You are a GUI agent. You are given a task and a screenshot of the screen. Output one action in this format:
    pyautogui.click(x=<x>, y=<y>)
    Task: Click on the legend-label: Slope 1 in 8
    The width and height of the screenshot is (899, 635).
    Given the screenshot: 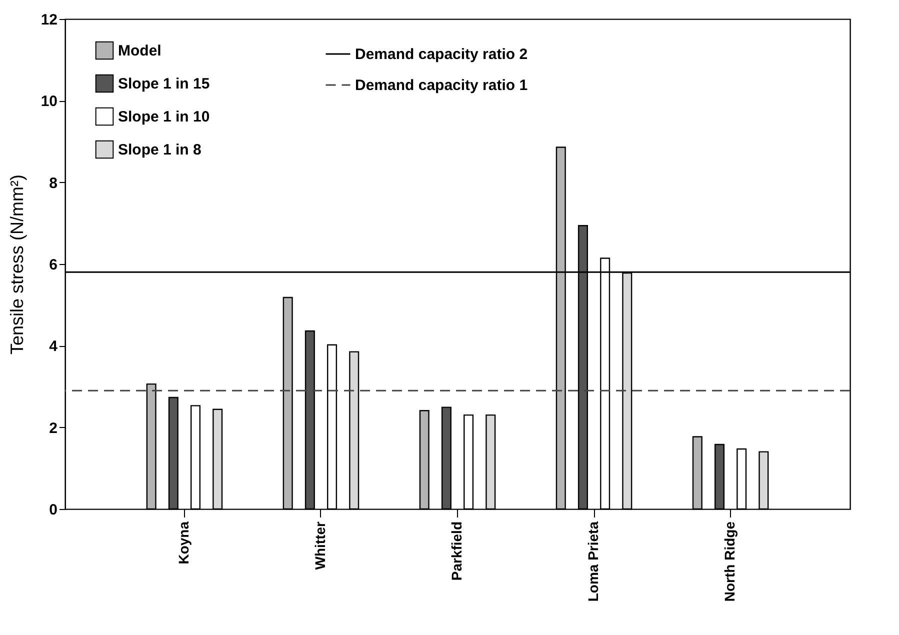 What is the action you would take?
    pyautogui.click(x=160, y=150)
    